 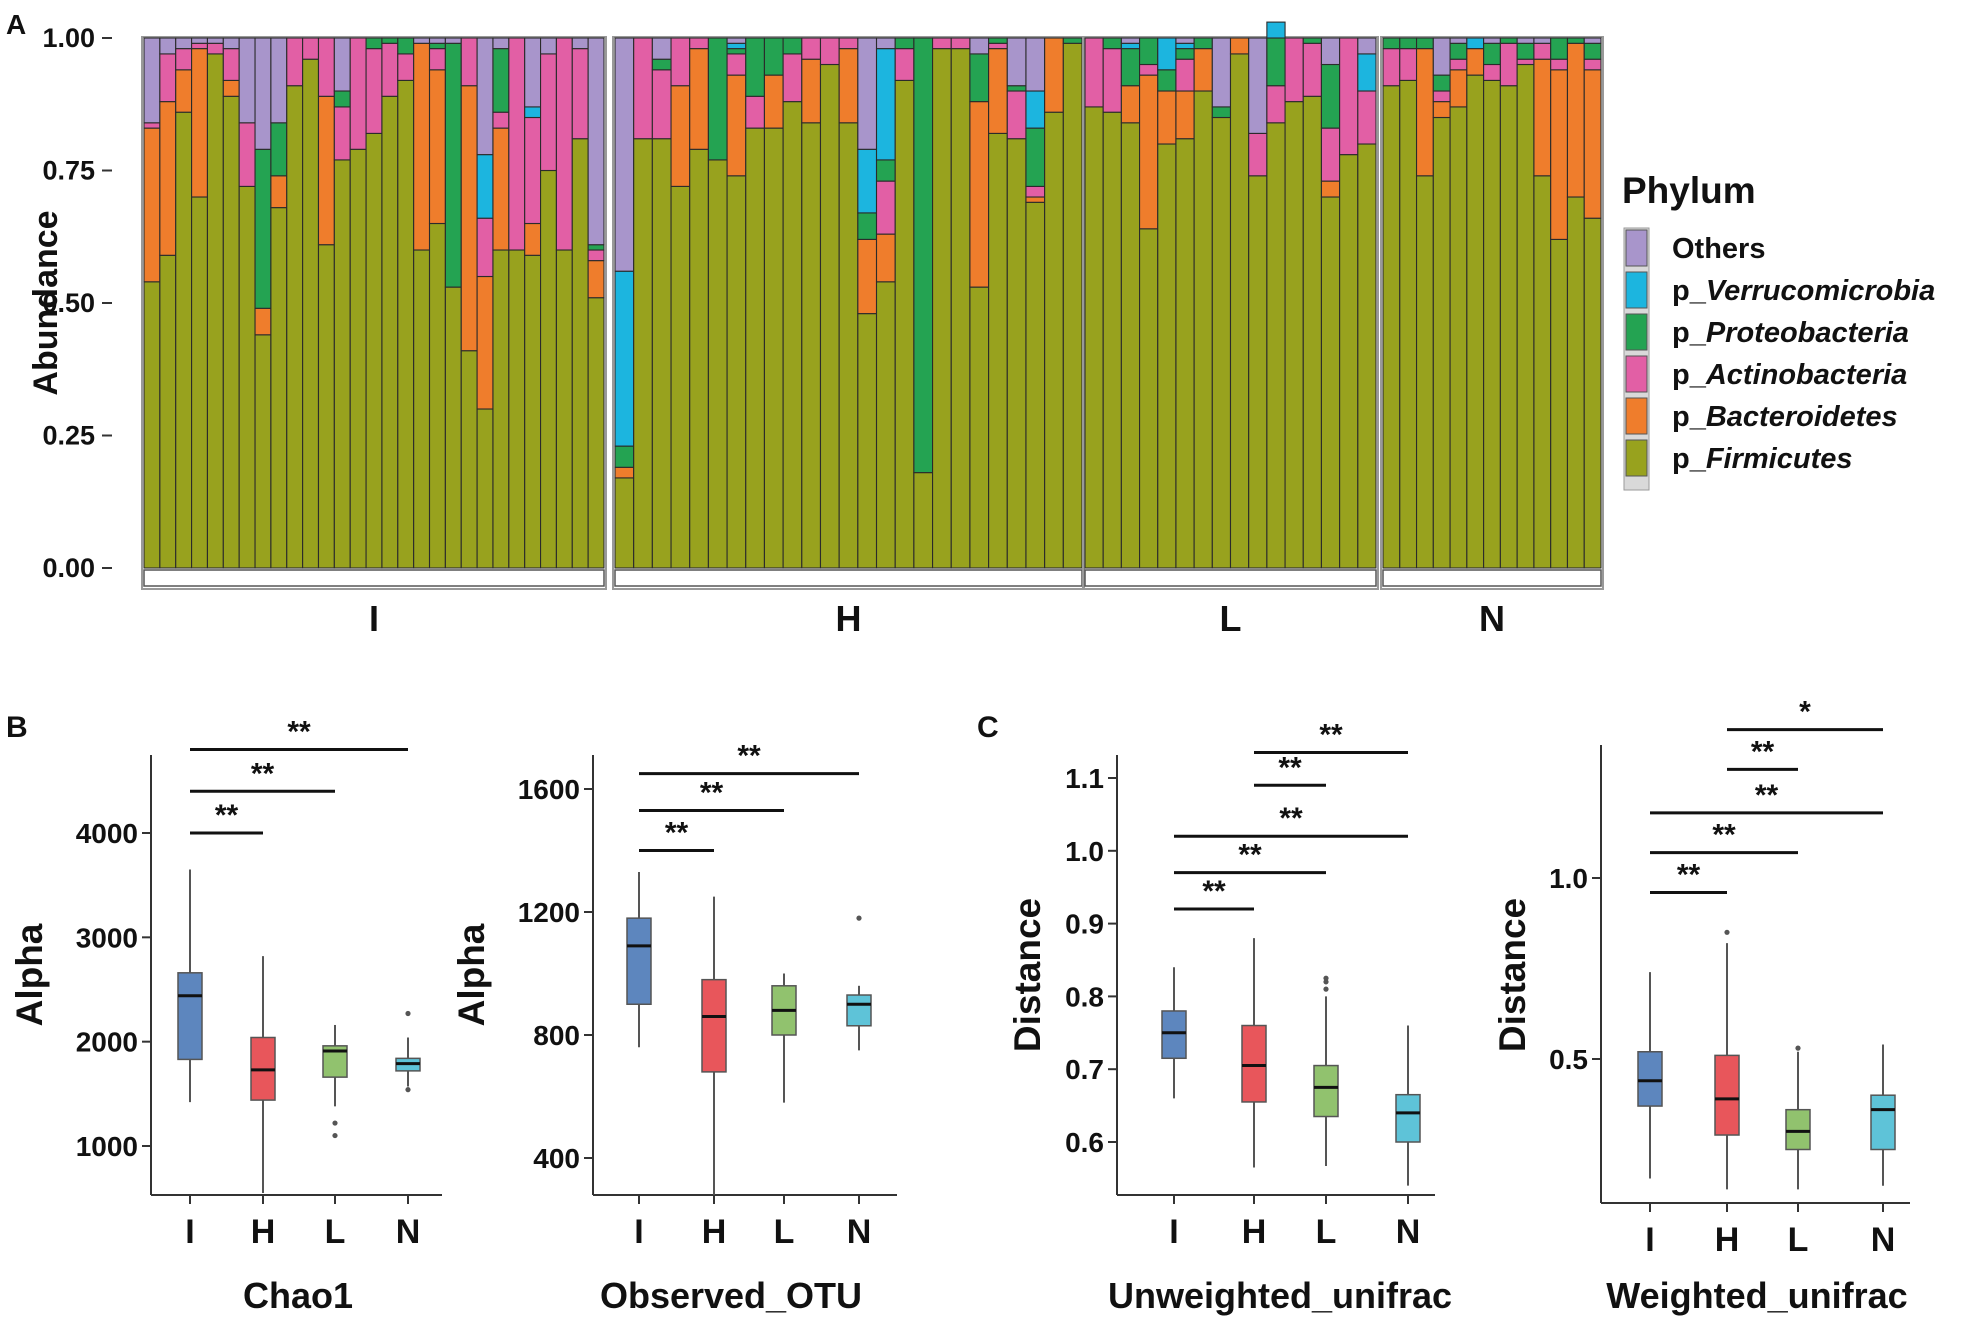 What do you see at coordinates (1230, 313) in the screenshot?
I see `group-frame` at bounding box center [1230, 313].